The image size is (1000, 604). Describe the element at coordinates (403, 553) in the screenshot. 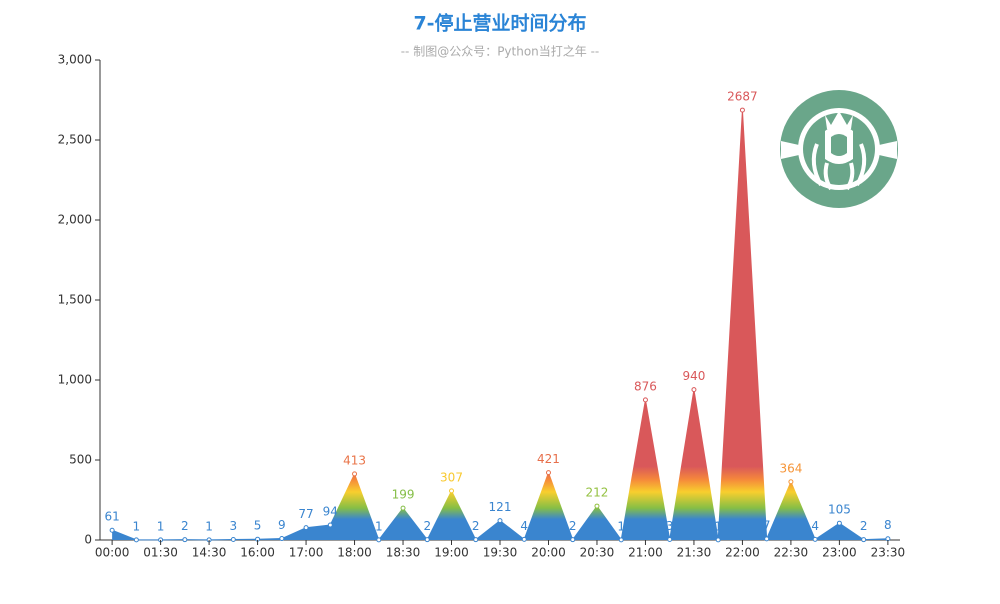

I see `x-tick-label: 18:30` at that location.